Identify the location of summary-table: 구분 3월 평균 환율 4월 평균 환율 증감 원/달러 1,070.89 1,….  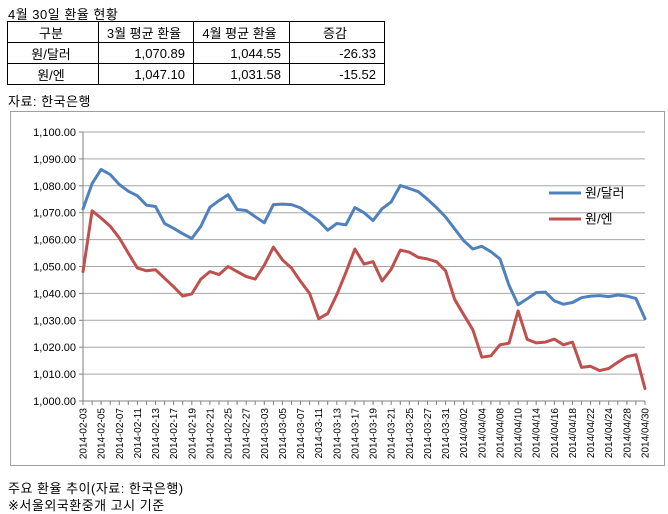
(196, 53).